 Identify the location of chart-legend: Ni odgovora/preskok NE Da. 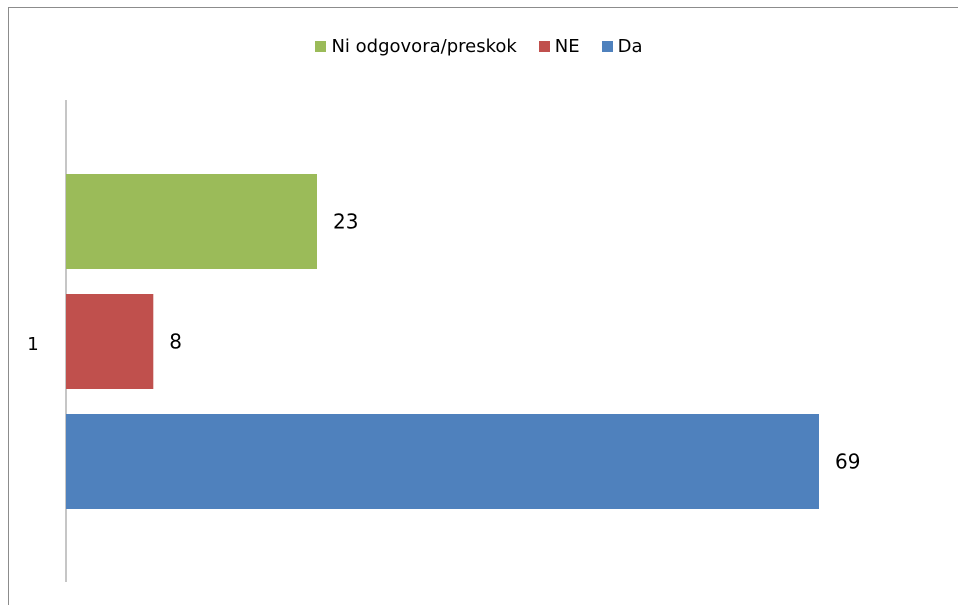
(479, 46).